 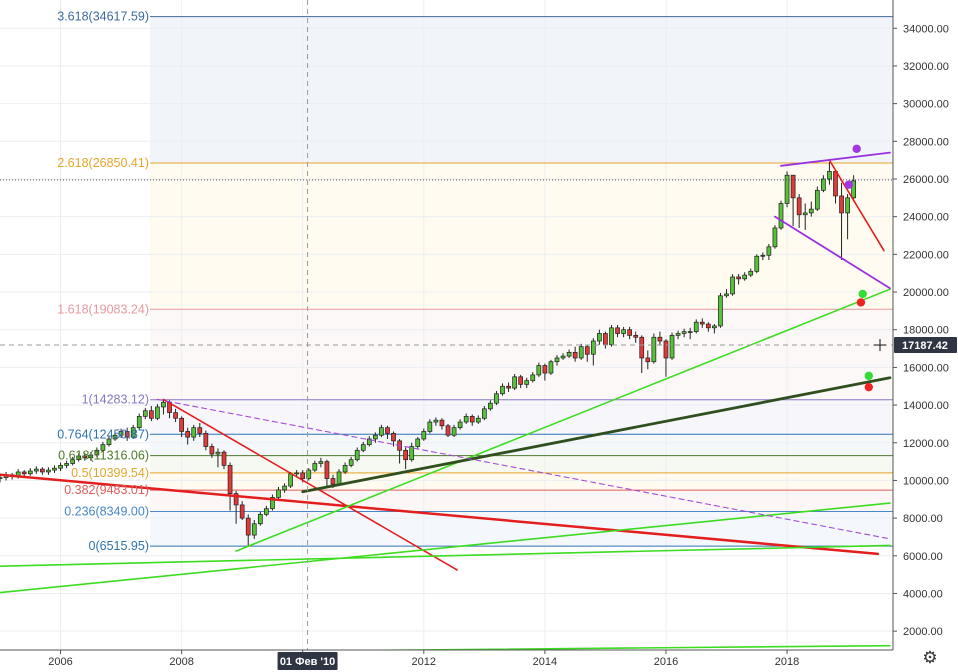 What do you see at coordinates (926, 105) in the screenshot?
I see `price-tick-label: 30000.00` at bounding box center [926, 105].